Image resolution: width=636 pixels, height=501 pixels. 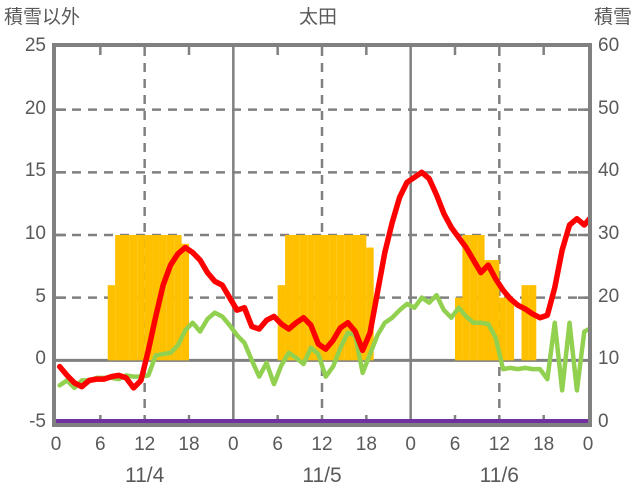 I want to click on x-axis-day-label: 11/5, so click(x=322, y=475).